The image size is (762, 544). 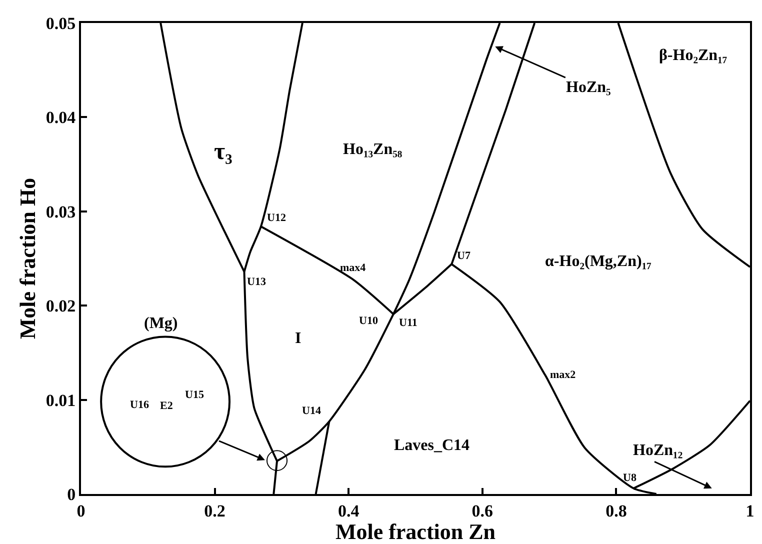 What do you see at coordinates (276, 218) in the screenshot?
I see `annotation: U12` at bounding box center [276, 218].